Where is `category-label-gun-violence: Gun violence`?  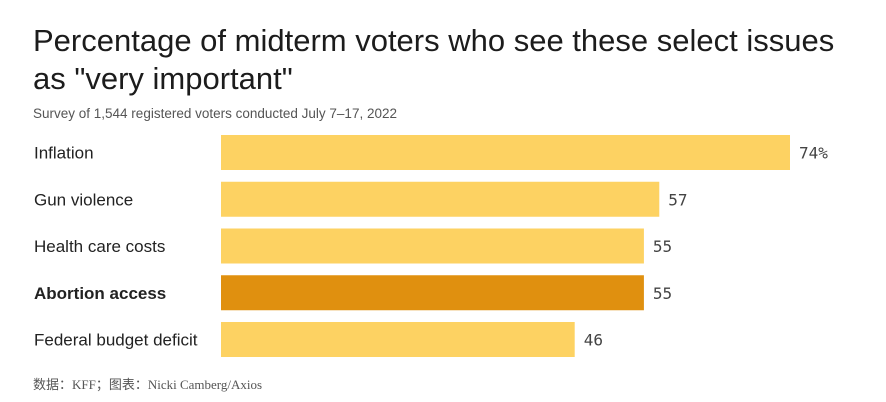 category-label-gun-violence: Gun violence is located at coordinates (83, 199).